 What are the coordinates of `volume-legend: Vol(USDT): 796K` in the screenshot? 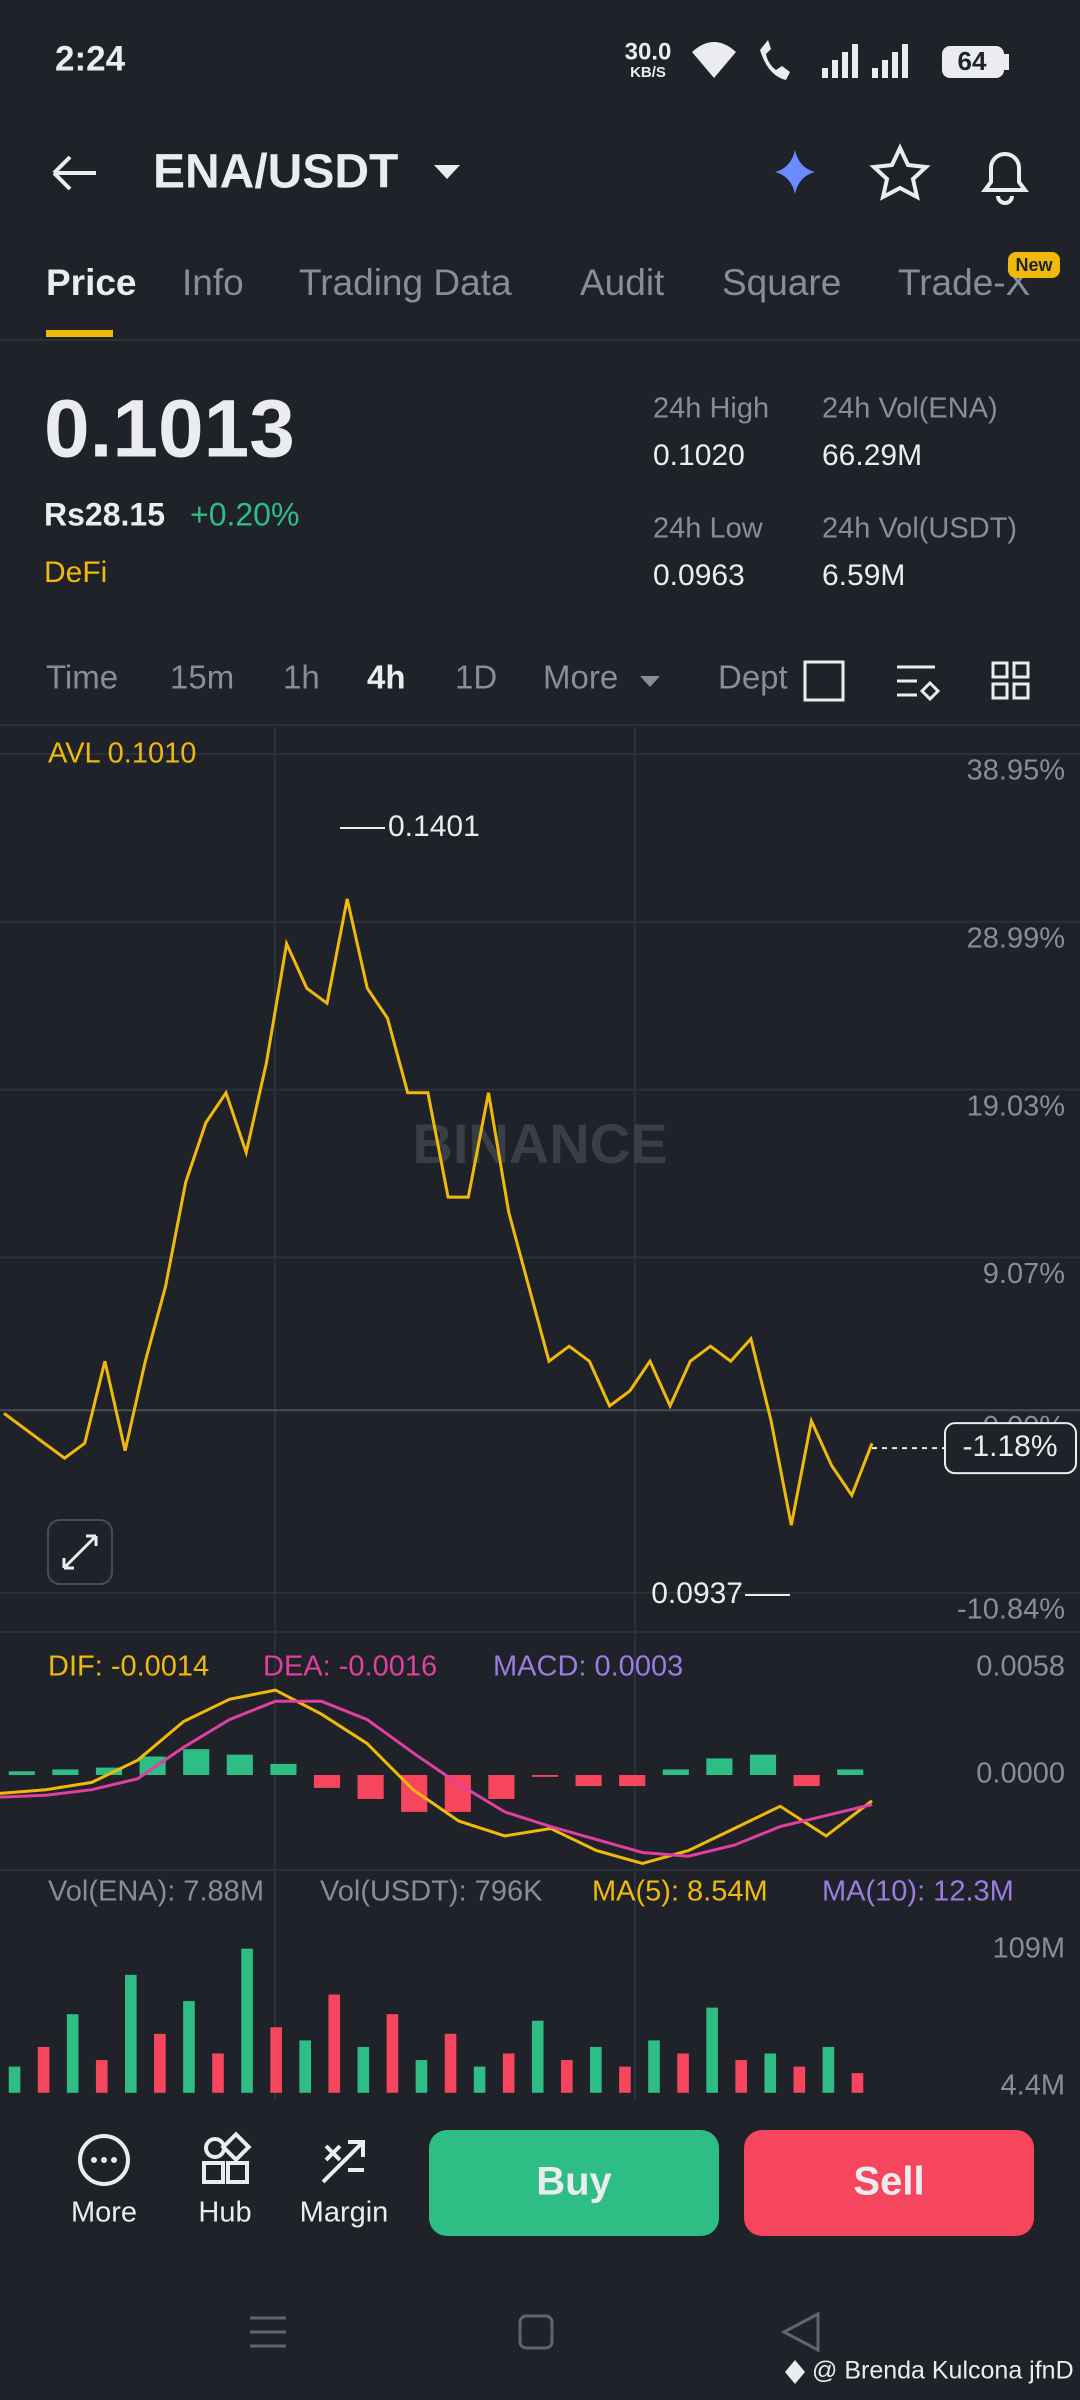 It's located at (431, 1892).